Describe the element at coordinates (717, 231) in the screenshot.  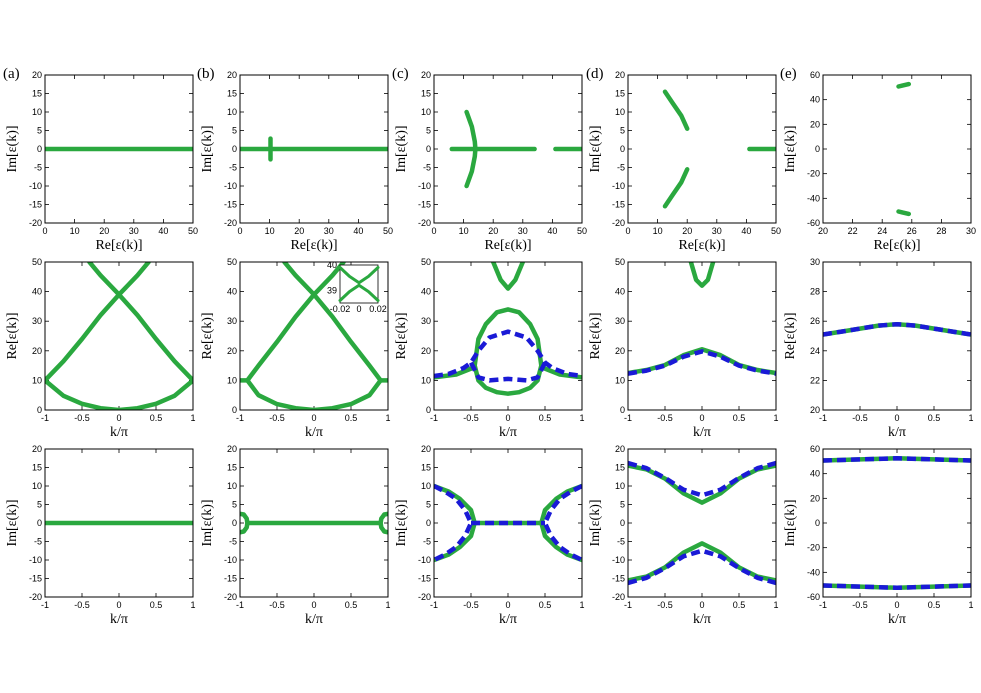
I see `x-tick-label: 30` at that location.